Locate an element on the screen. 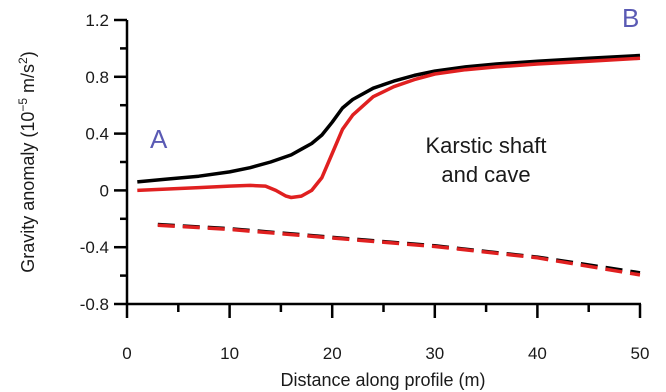 Image resolution: width=666 pixels, height=392 pixels. y-tick-label: 1.2 is located at coordinates (97, 20).